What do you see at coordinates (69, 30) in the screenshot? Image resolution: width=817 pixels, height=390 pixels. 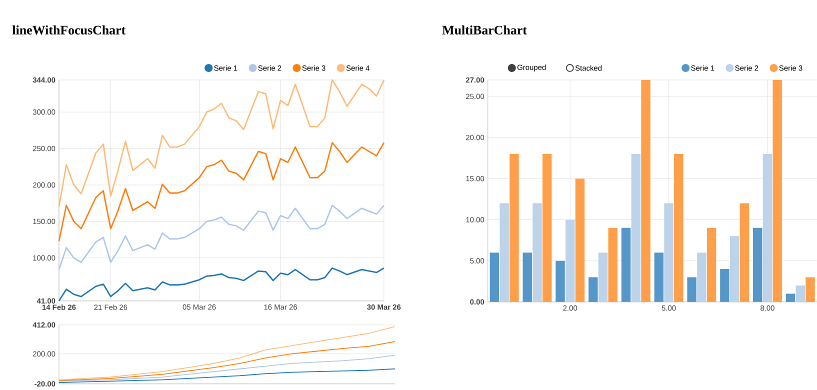 I see `chart-title: lineWithFocusChart` at bounding box center [69, 30].